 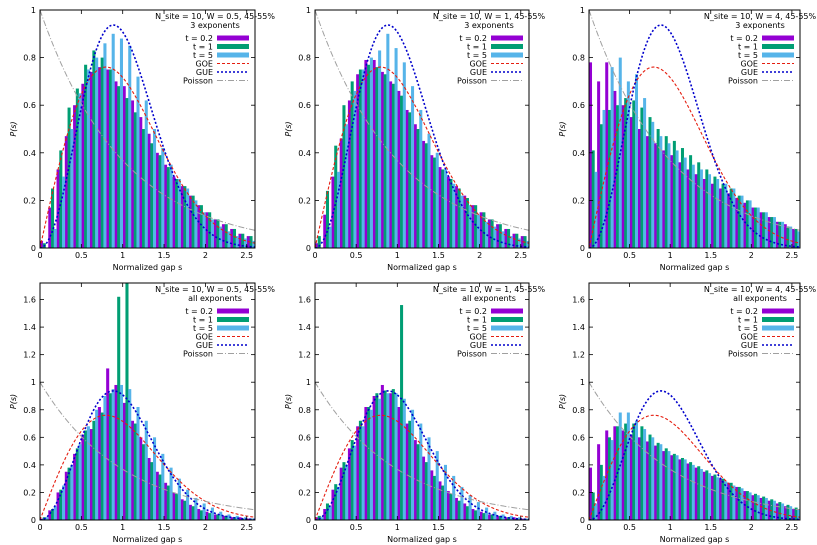 What do you see at coordinates (578, 200) in the screenshot?
I see `y-tick-label: 0.2` at bounding box center [578, 200].